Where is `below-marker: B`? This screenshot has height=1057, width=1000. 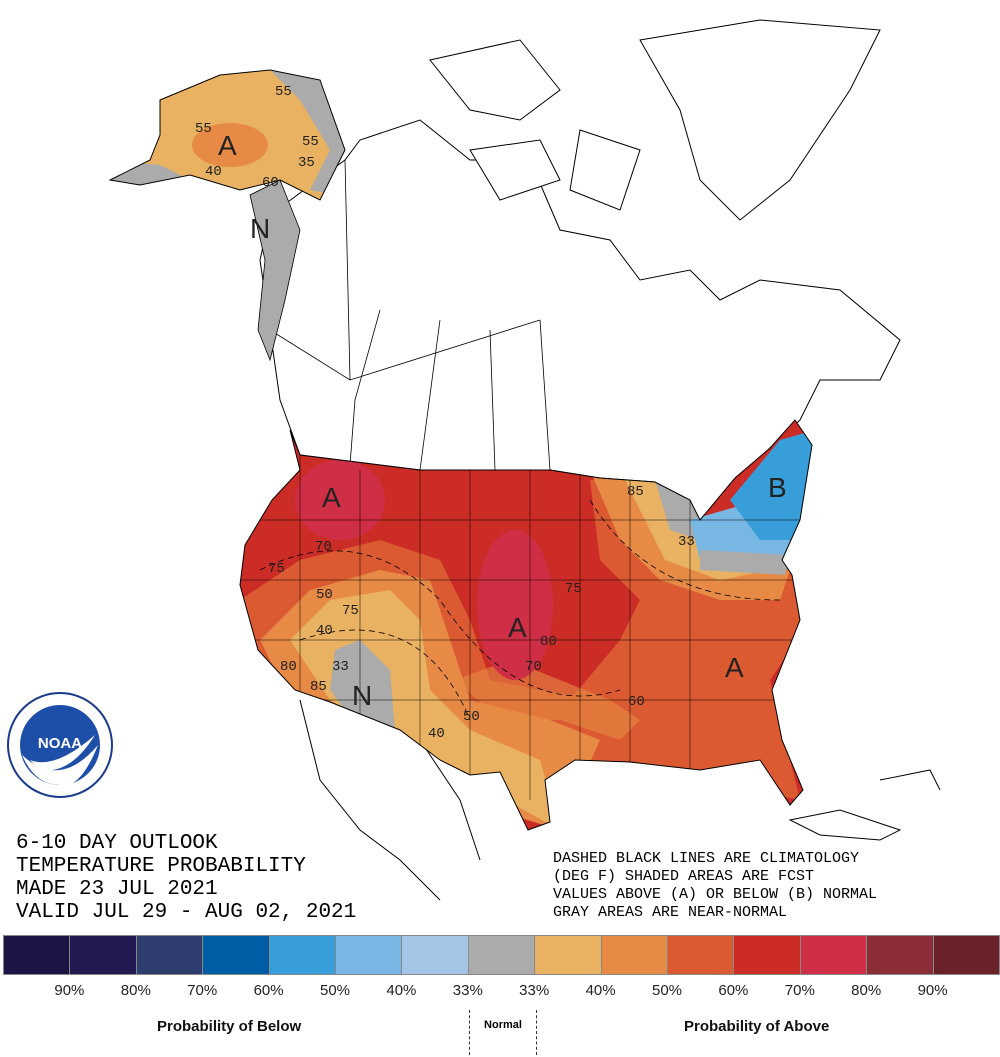
below-marker: B is located at coordinates (777, 487).